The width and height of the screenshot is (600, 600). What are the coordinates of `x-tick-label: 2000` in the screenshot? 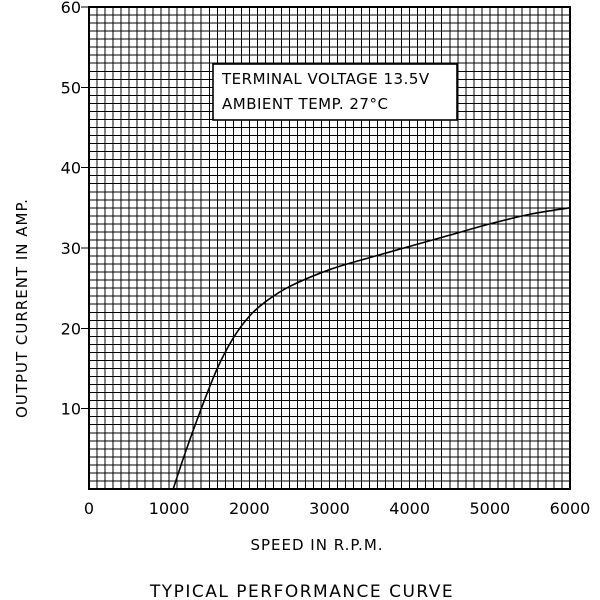 It's located at (249, 508).